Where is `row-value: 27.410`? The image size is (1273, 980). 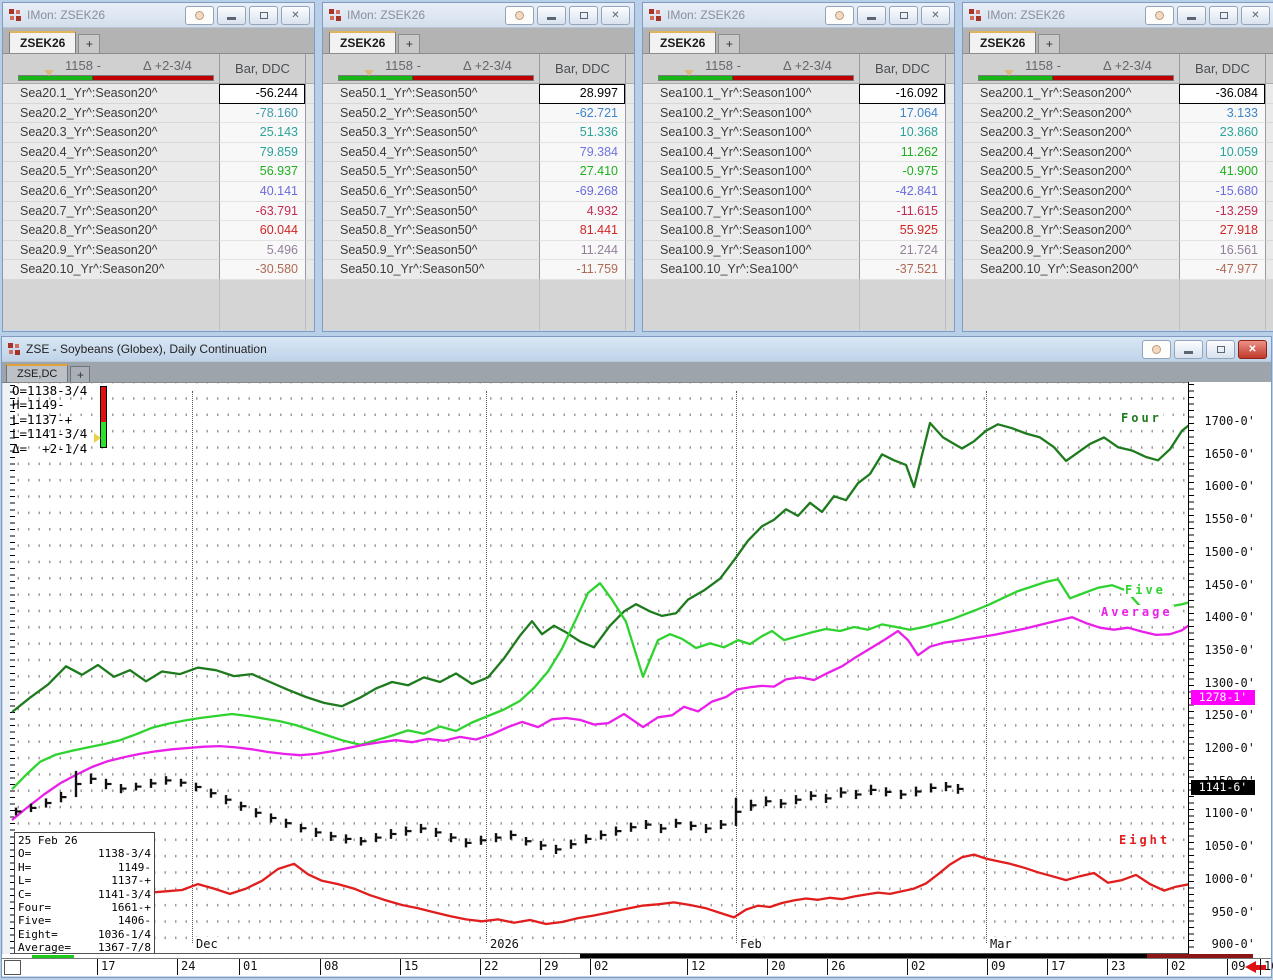 row-value: 27.410 is located at coordinates (582, 172).